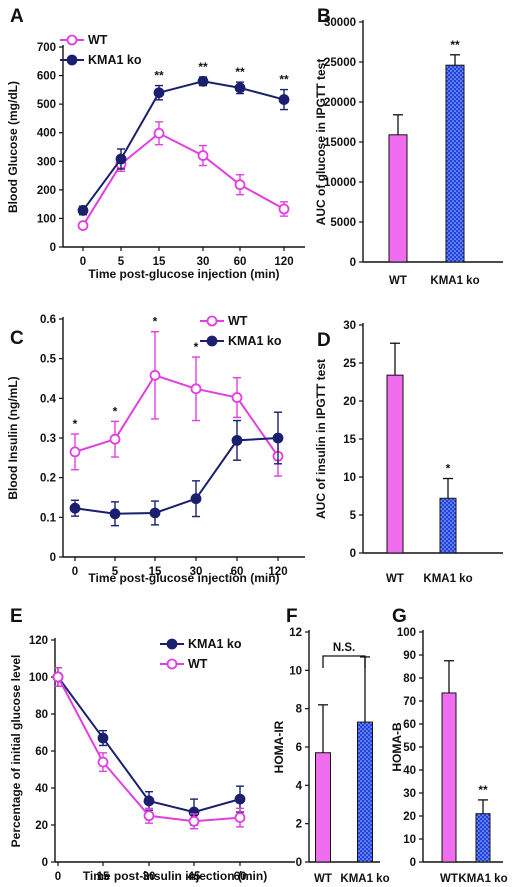  Describe the element at coordinates (17, 338) in the screenshot. I see `panel-label-C: C` at that location.